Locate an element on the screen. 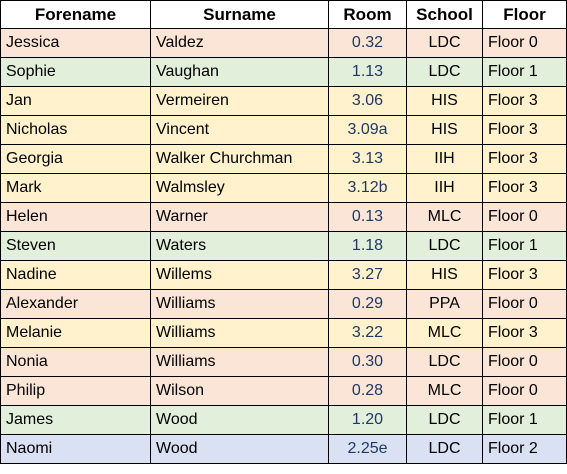 The width and height of the screenshot is (567, 474). cell-surname: Valdez is located at coordinates (239, 43).